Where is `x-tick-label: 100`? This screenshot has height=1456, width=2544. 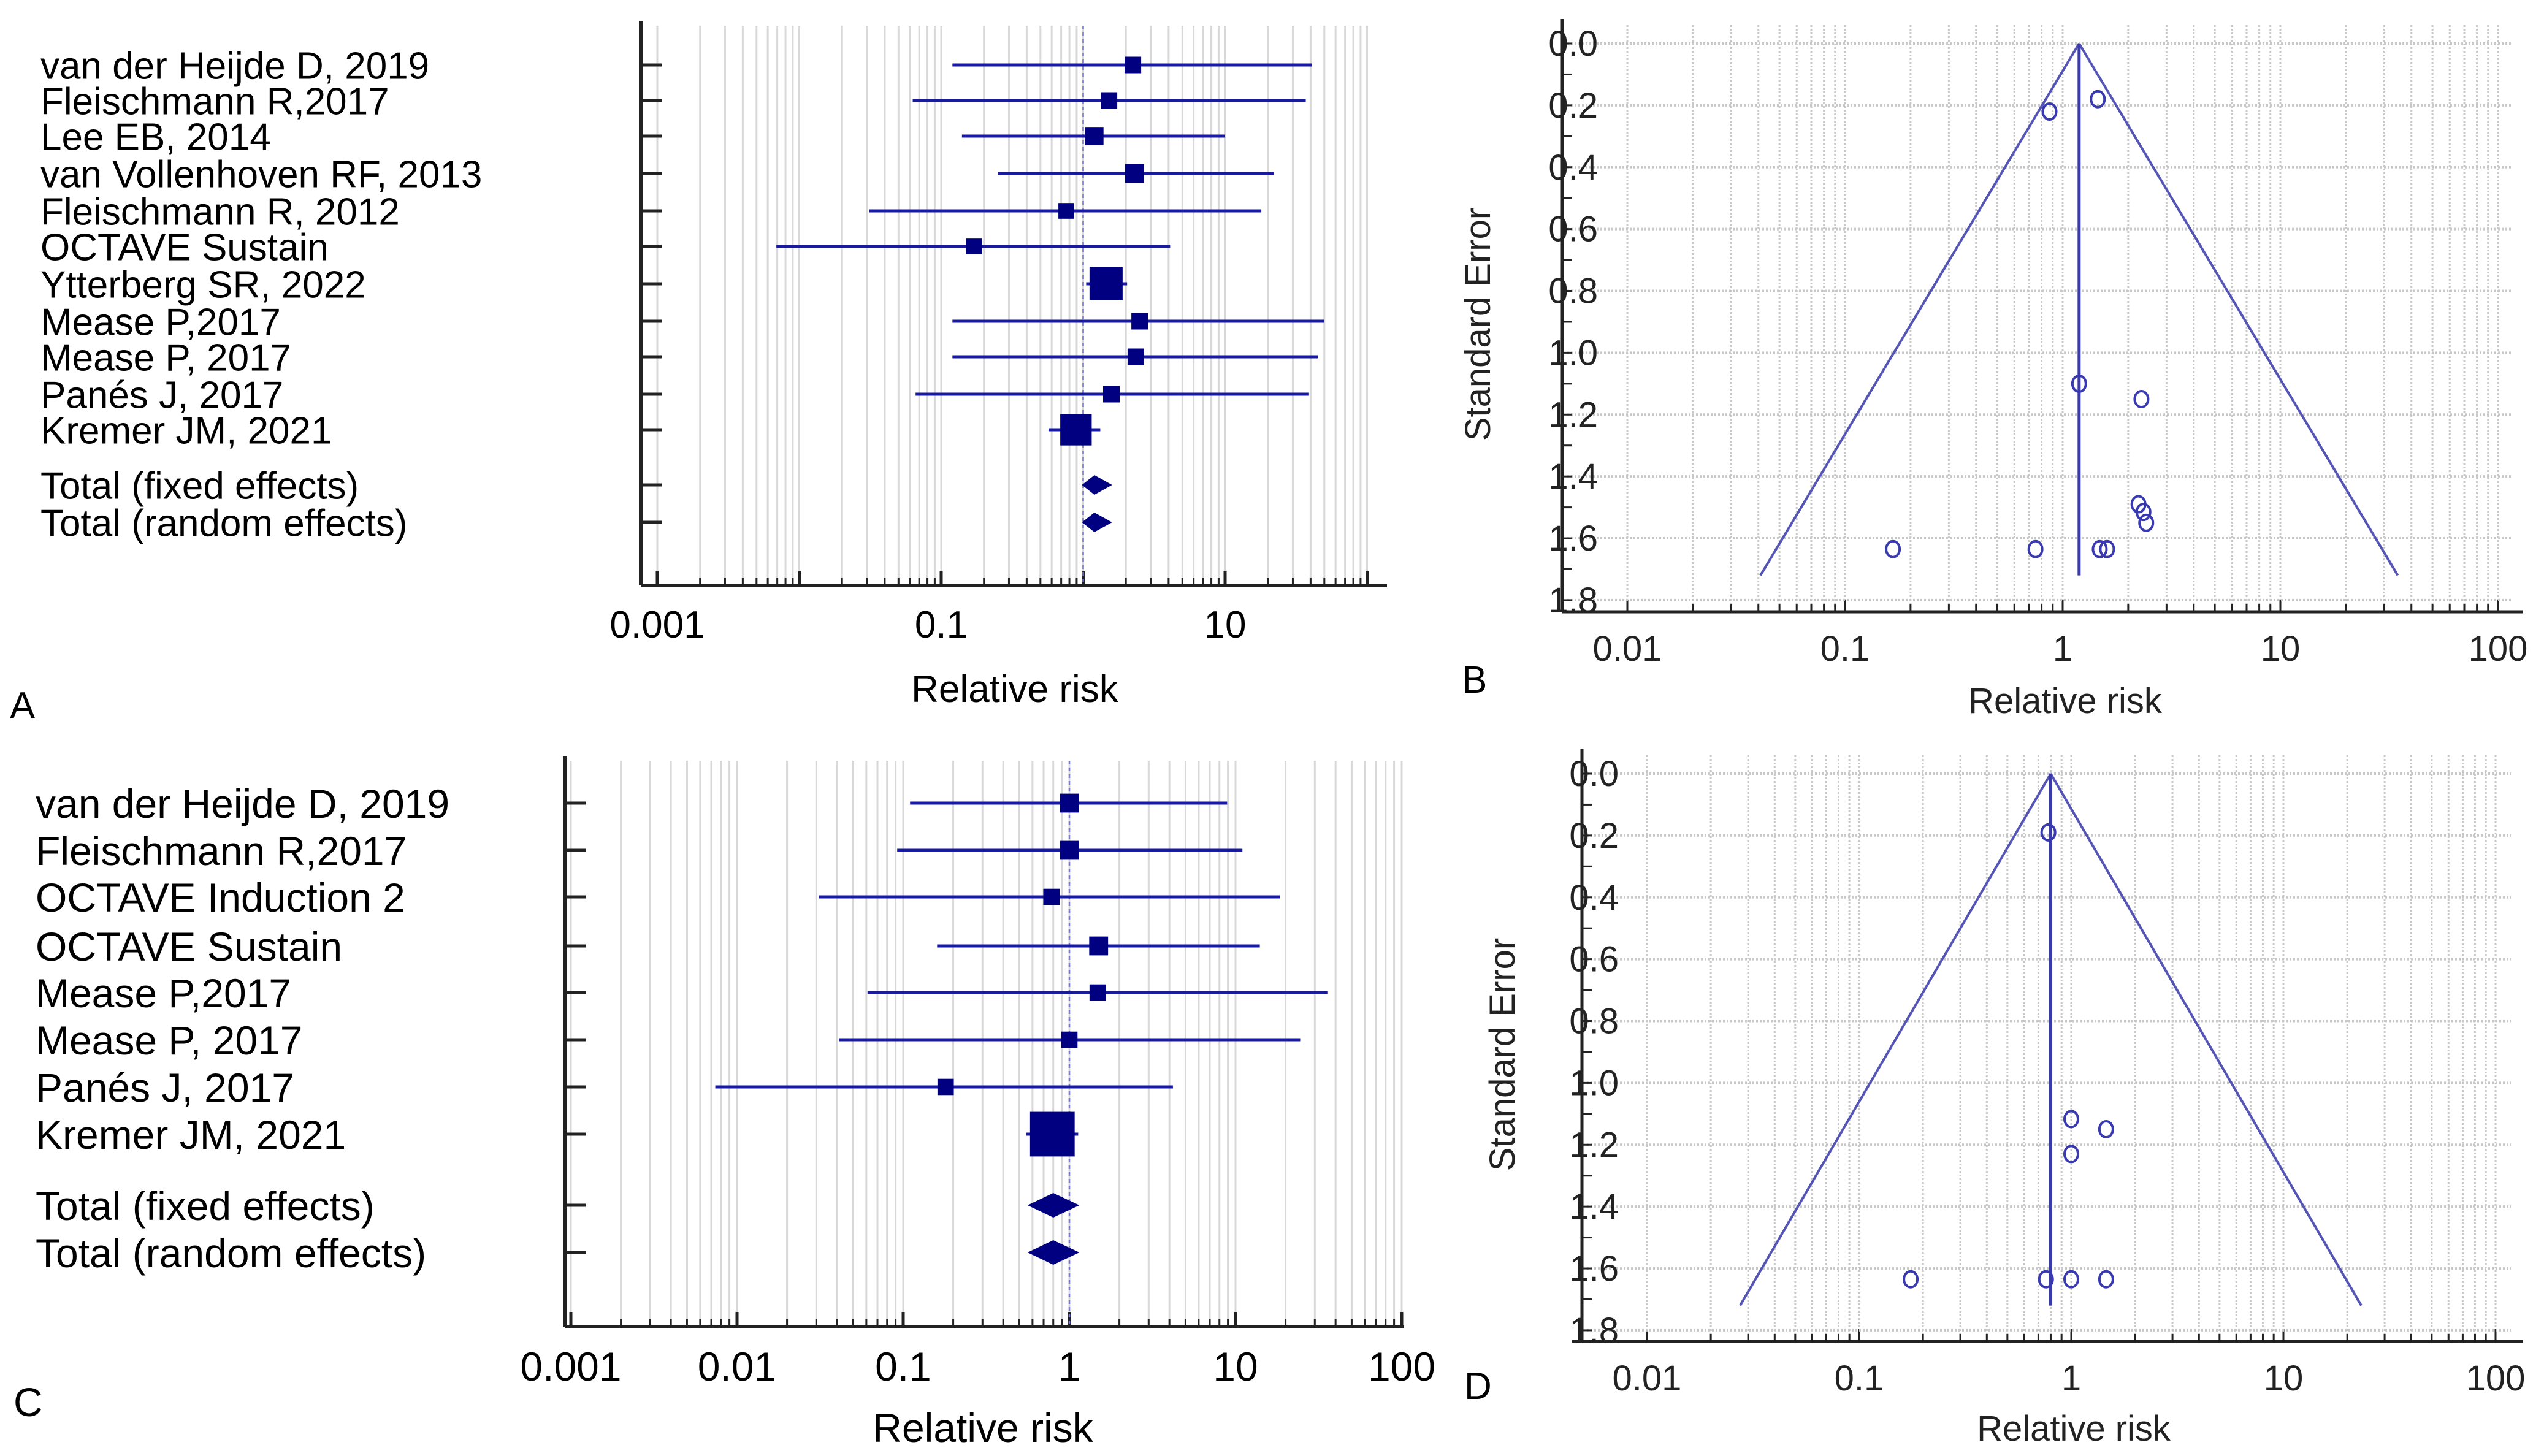
x-tick-label: 100 is located at coordinates (2498, 649).